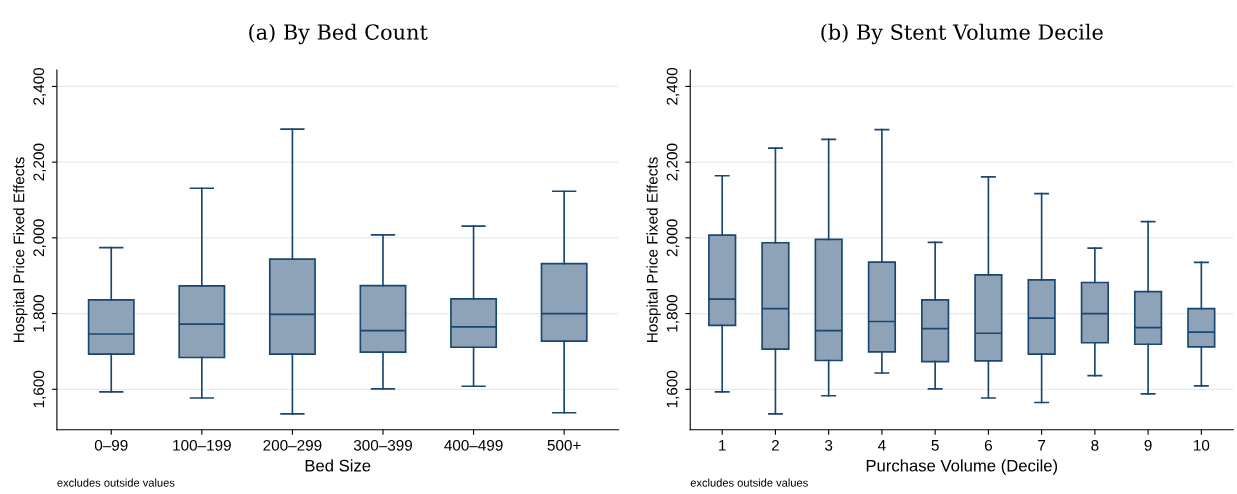  What do you see at coordinates (1202, 445) in the screenshot?
I see `x-tick-label: 10` at bounding box center [1202, 445].